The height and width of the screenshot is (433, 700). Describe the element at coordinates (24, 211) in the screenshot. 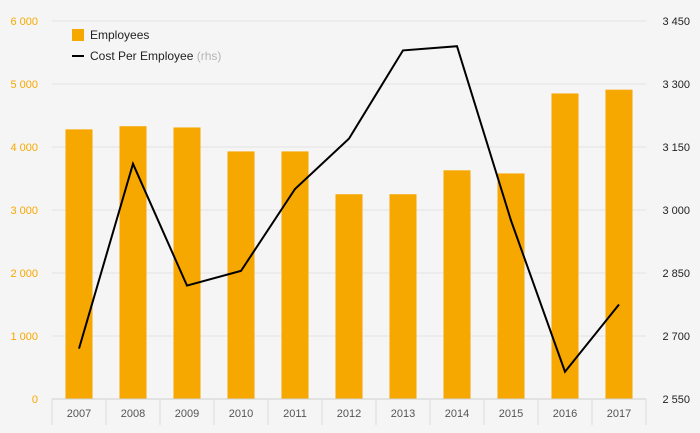

I see `y-left-tick-label: 3 000` at that location.